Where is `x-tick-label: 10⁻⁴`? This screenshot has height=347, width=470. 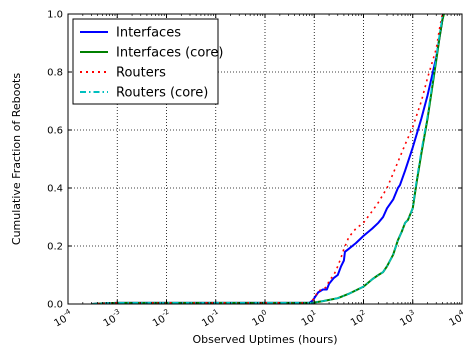 x-tick-label: 10⁻⁴ is located at coordinates (63, 318).